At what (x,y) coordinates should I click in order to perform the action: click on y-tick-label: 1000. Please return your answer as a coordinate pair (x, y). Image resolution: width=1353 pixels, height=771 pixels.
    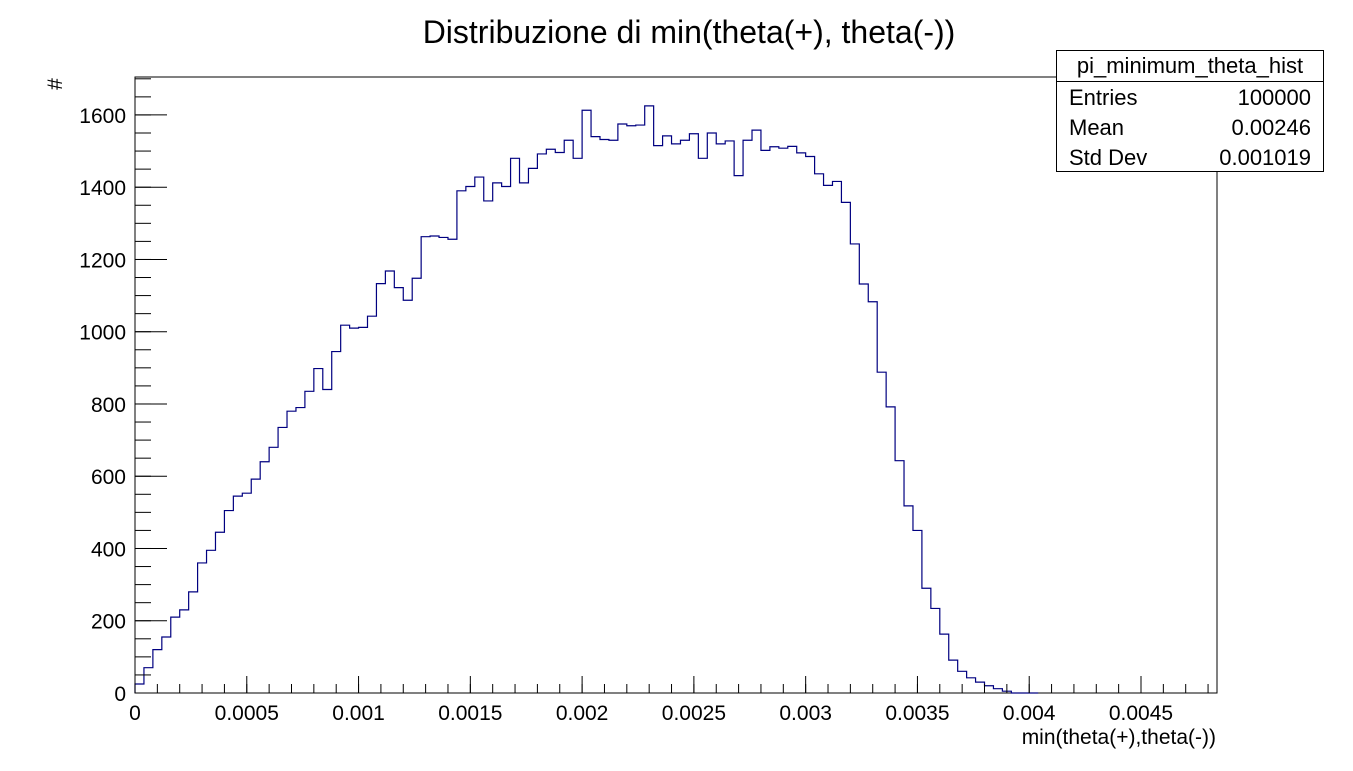
    Looking at the image, I should click on (102, 333).